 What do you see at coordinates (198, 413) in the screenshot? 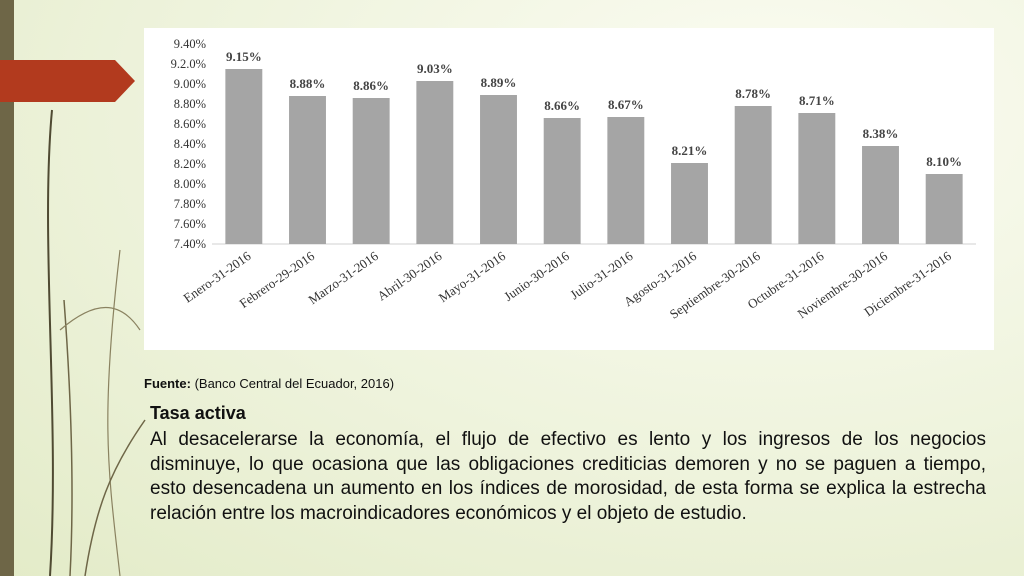
I see `section-heading: Tasa activa` at bounding box center [198, 413].